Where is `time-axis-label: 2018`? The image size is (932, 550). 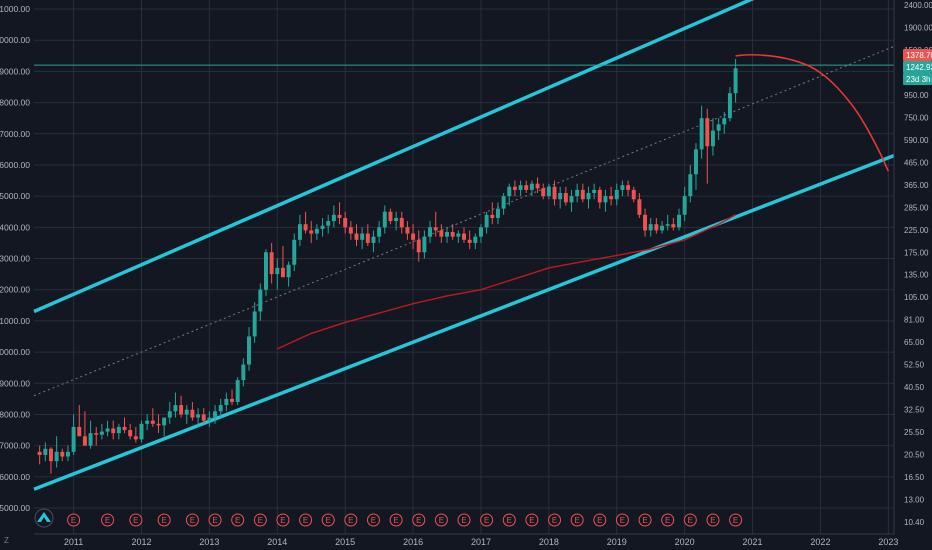 time-axis-label: 2018 is located at coordinates (549, 542).